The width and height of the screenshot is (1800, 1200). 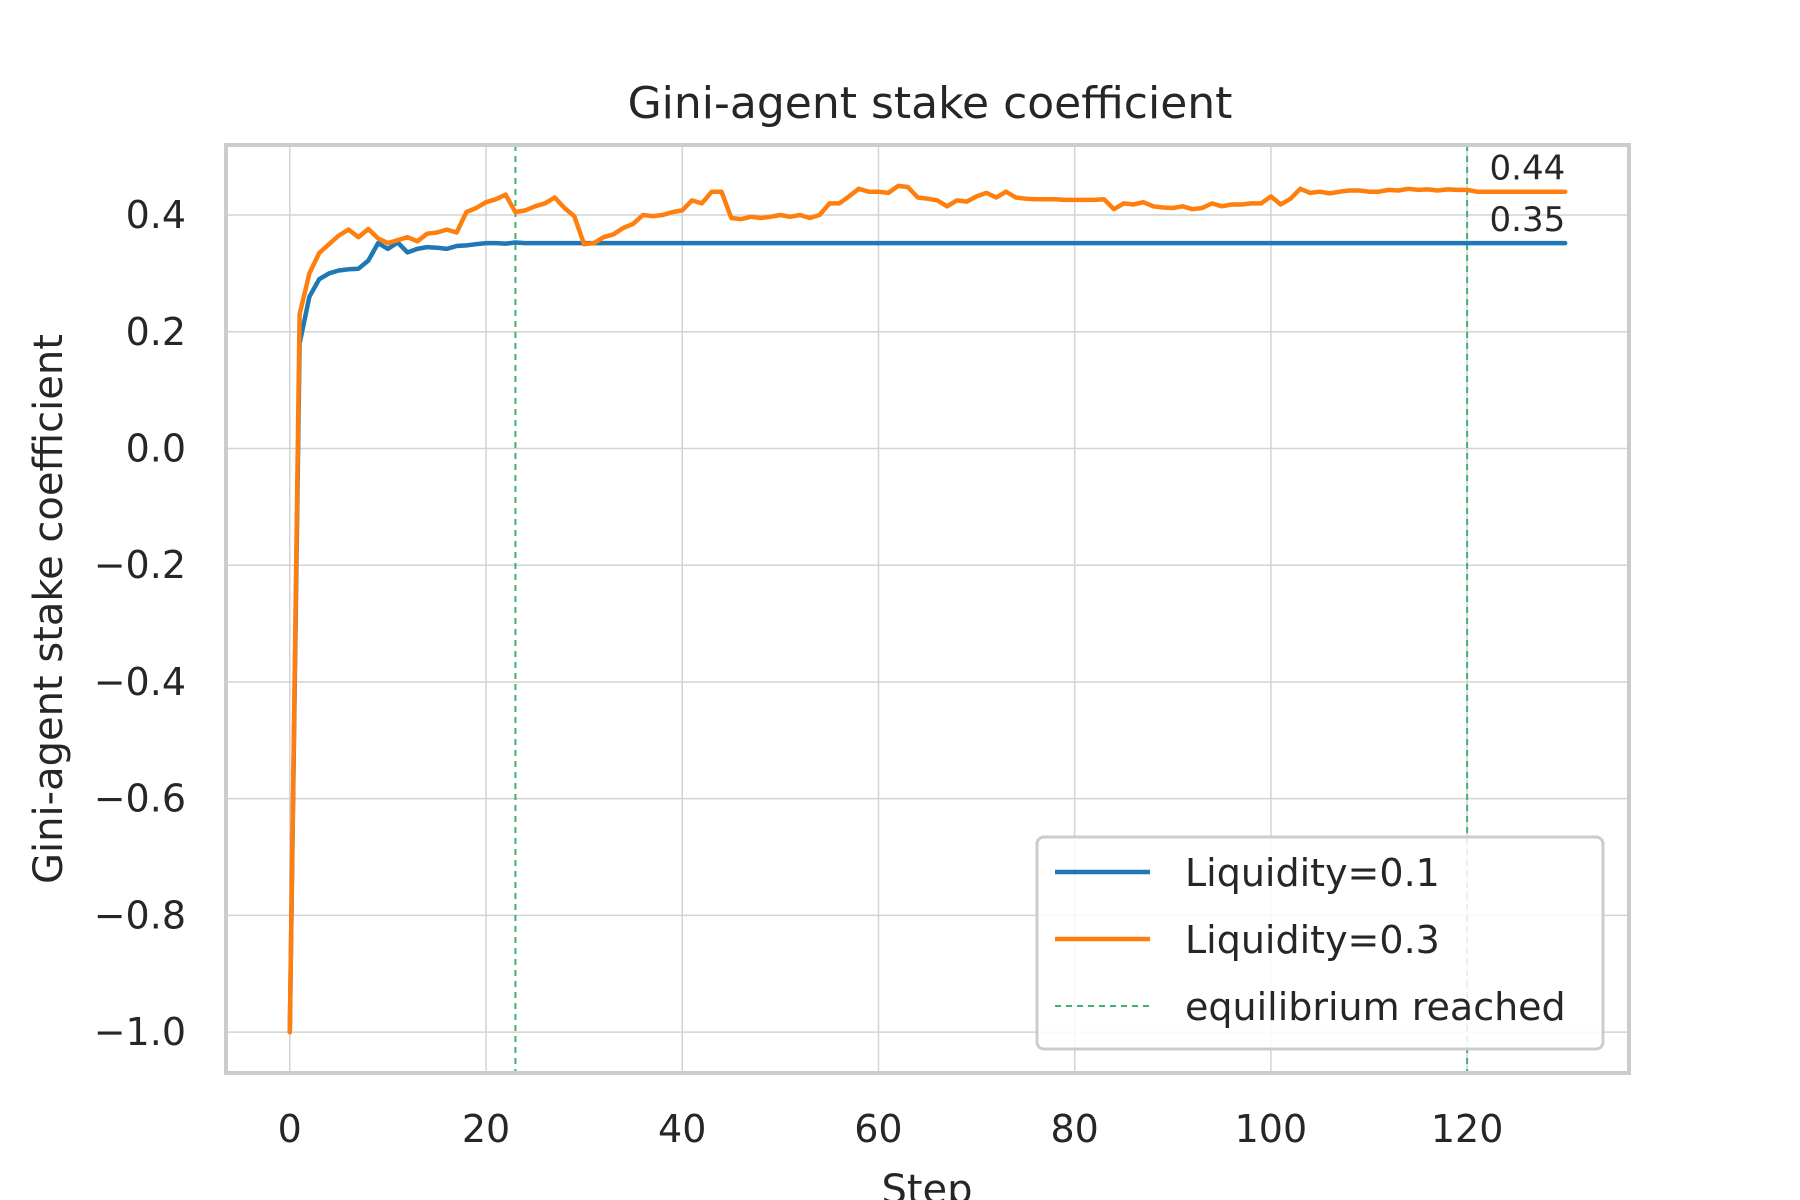 What do you see at coordinates (682, 1129) in the screenshot?
I see `x-tick-label: 40` at bounding box center [682, 1129].